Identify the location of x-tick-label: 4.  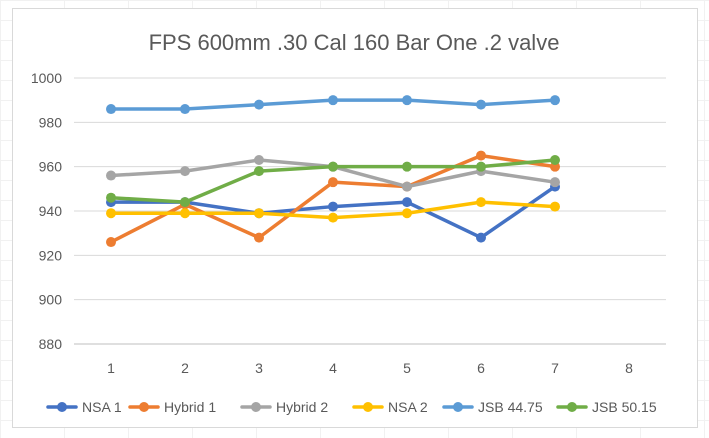
(333, 368).